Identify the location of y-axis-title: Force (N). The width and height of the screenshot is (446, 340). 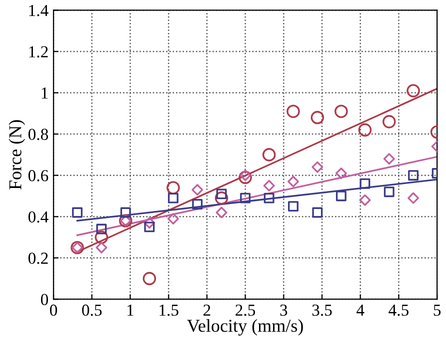
(17, 155).